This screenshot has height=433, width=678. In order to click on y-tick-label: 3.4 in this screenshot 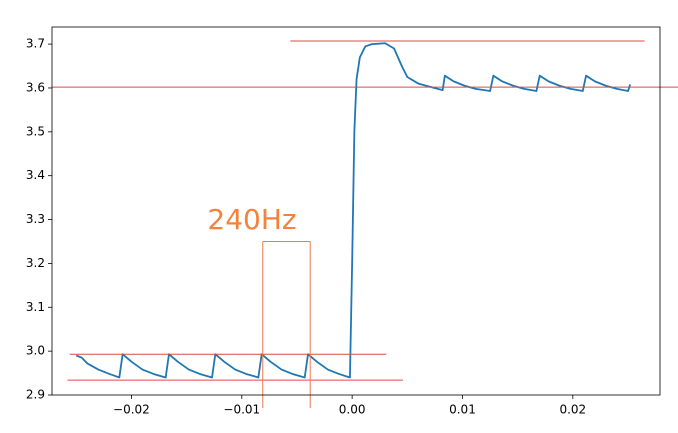, I will do `click(35, 175)`.